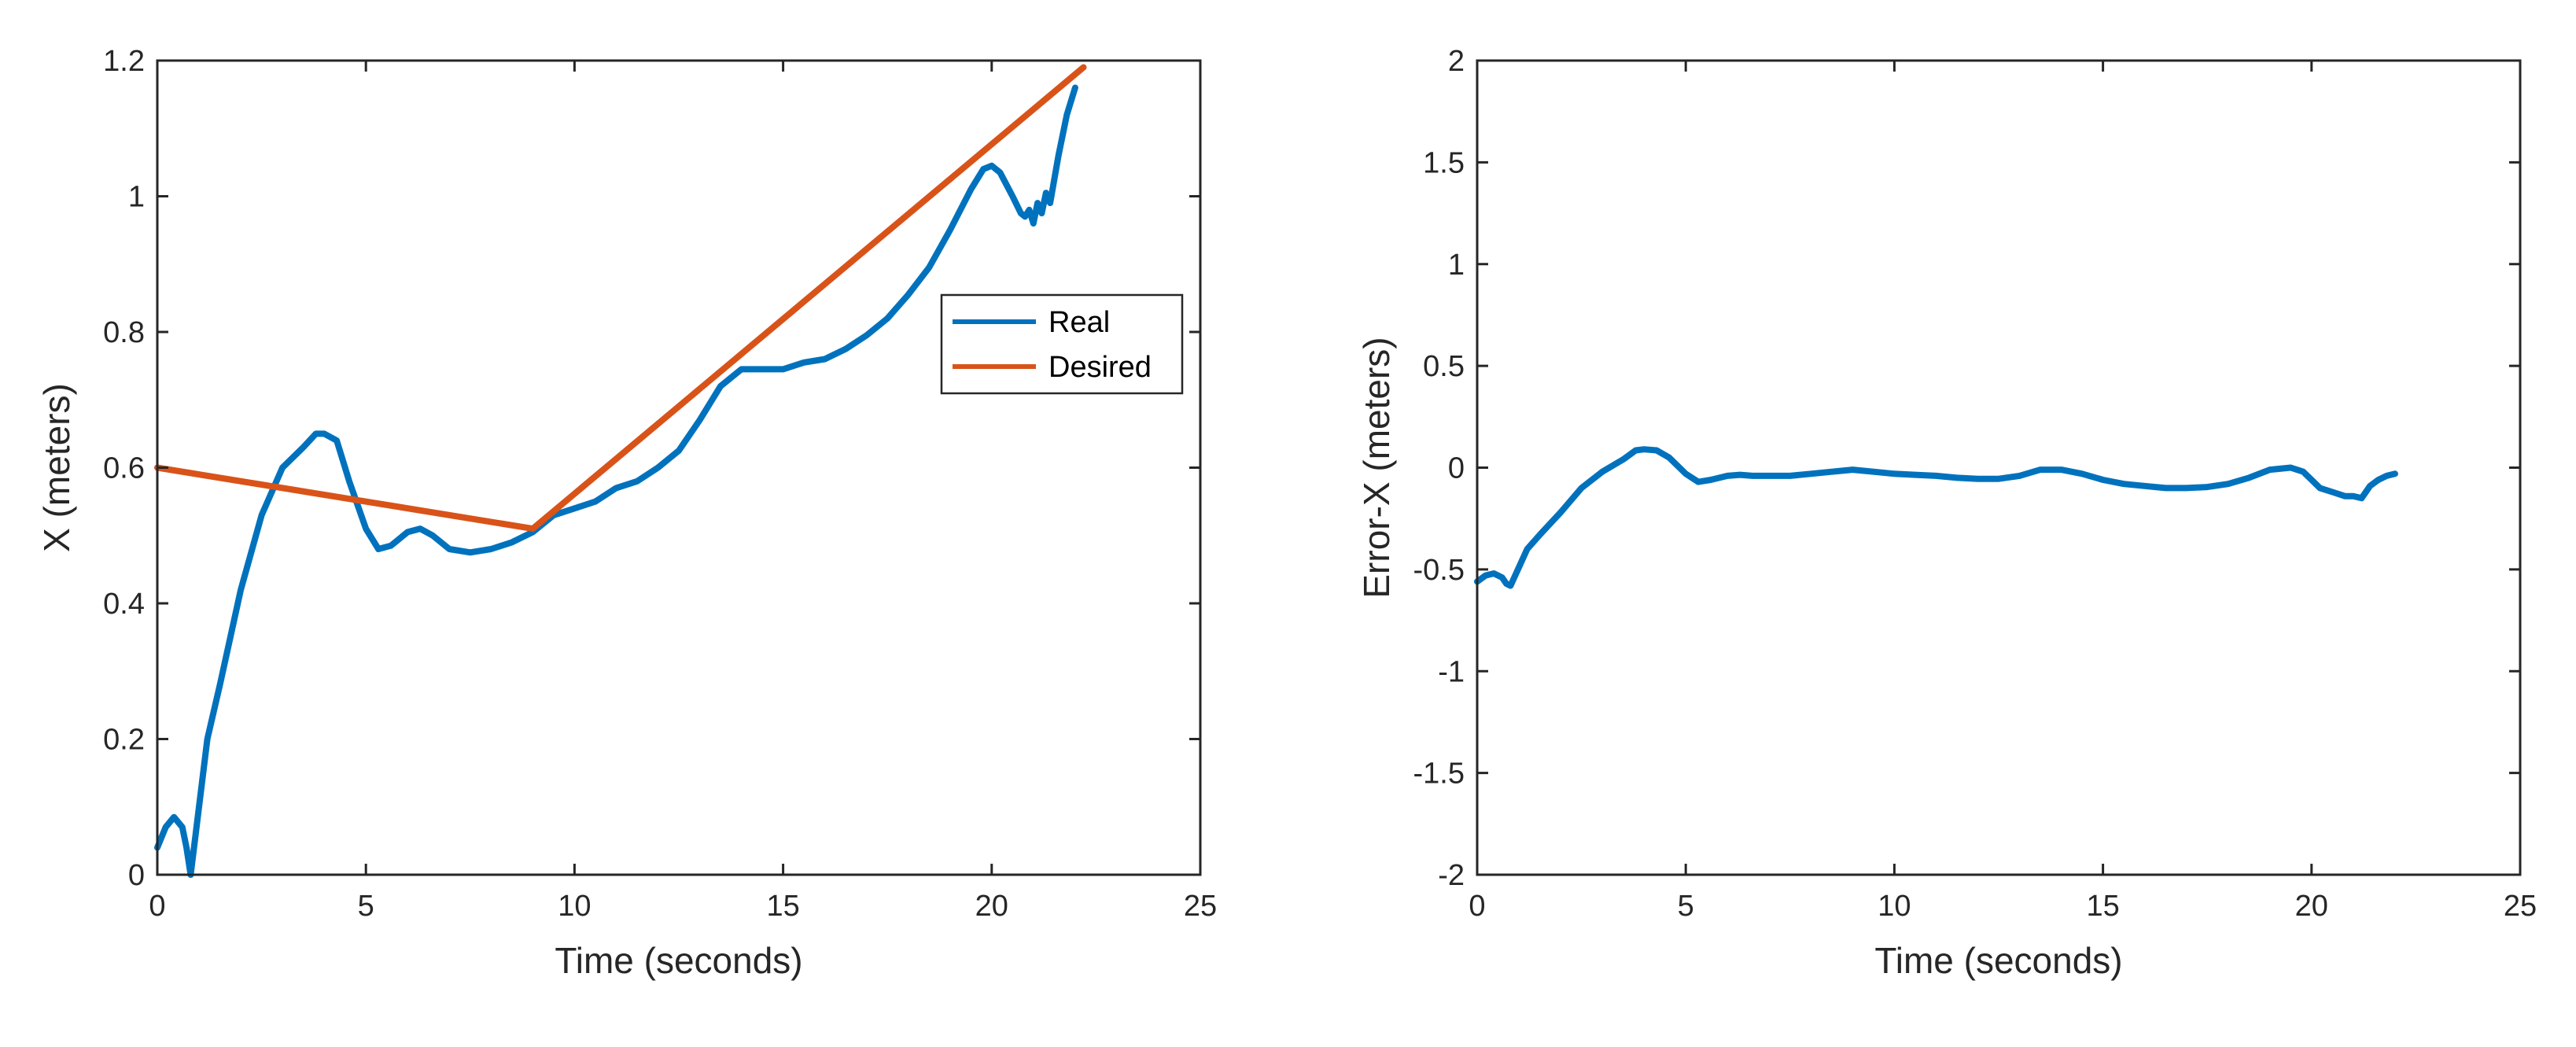 This screenshot has height=1047, width=2576. Describe the element at coordinates (1451, 875) in the screenshot. I see `chart-error-x-ytick-label: -2` at that location.